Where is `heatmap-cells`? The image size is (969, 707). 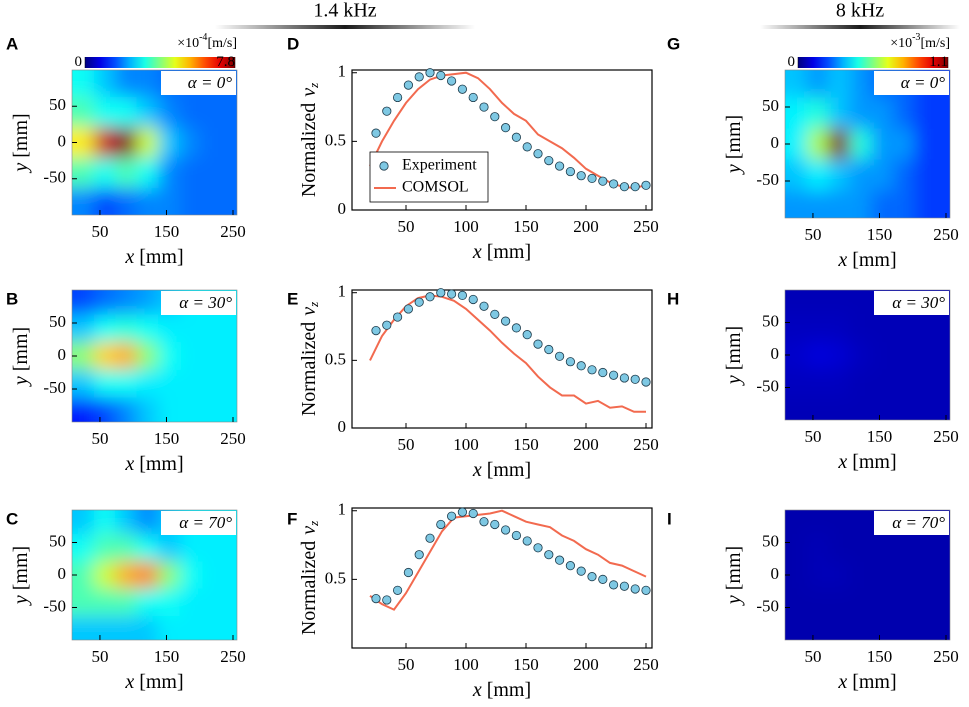 heatmap-cells is located at coordinates (867, 575).